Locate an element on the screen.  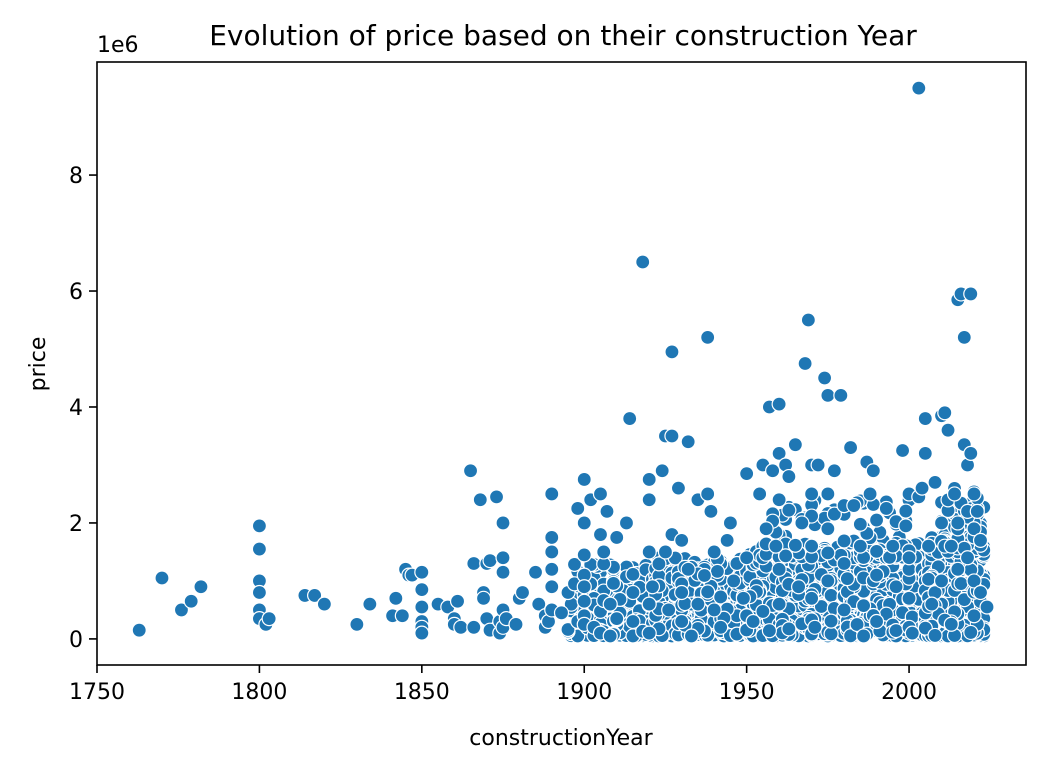
y-tick-label: 4 is located at coordinates (76, 408).